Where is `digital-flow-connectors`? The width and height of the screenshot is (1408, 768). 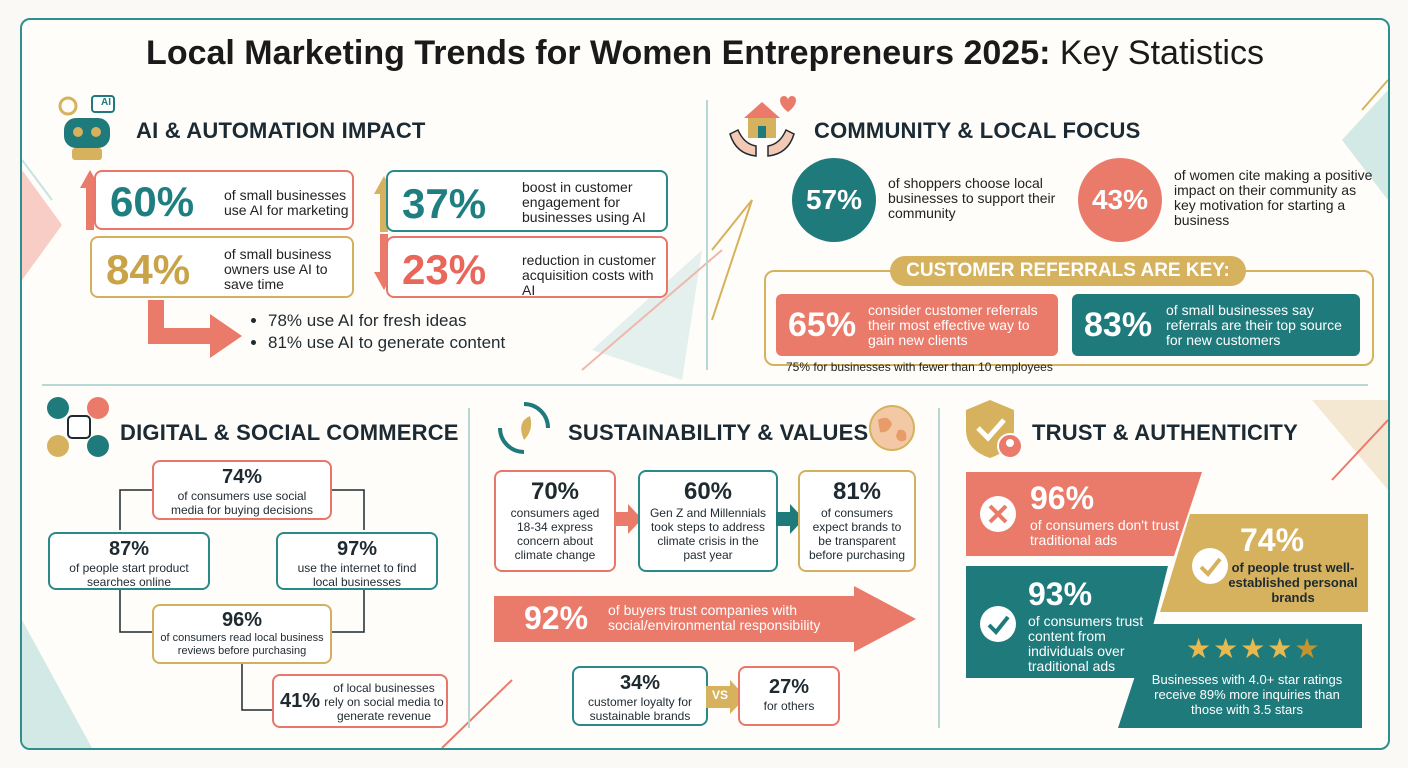 digital-flow-connectors is located at coordinates (242, 600).